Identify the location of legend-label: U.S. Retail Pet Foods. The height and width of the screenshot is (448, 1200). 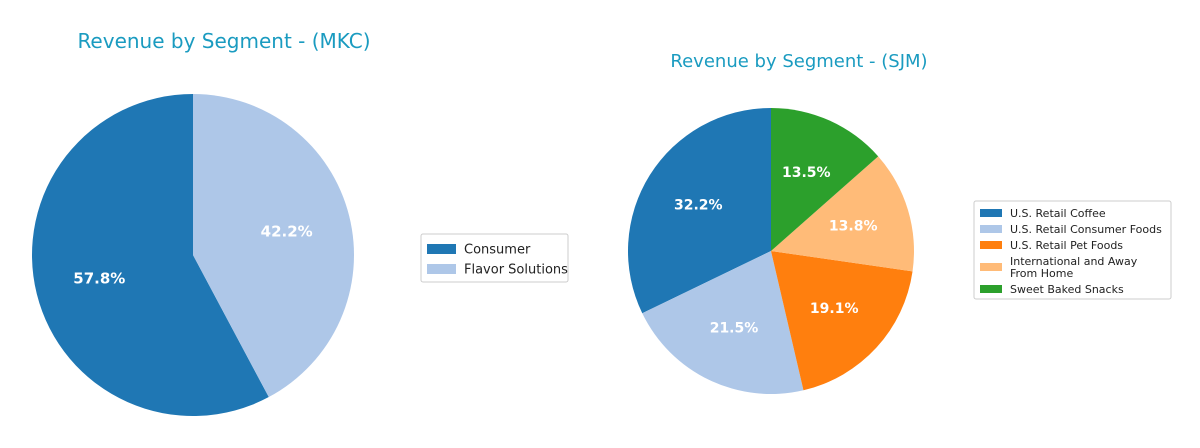
(1066, 245).